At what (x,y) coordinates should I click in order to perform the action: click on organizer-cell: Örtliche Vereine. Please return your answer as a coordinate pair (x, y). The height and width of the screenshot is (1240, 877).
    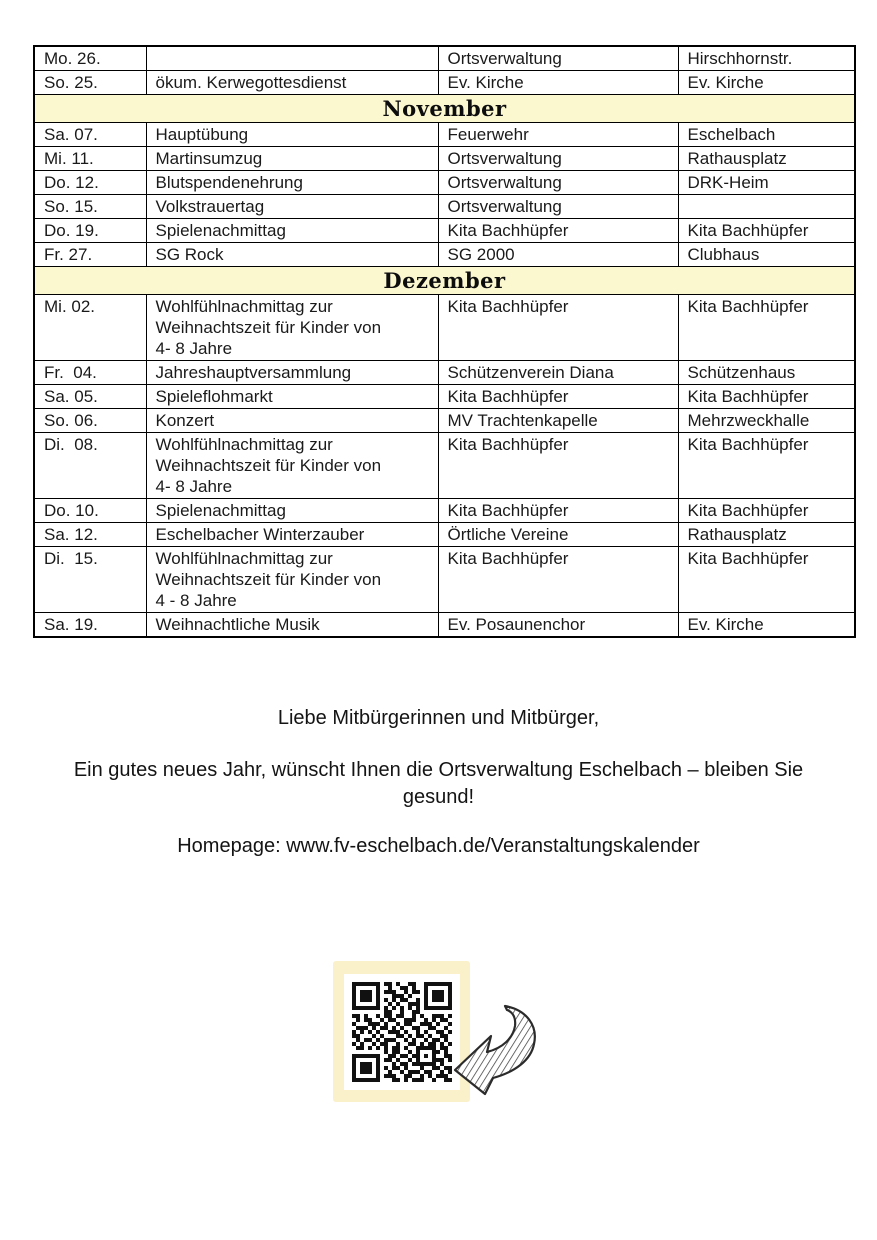
    Looking at the image, I should click on (558, 534).